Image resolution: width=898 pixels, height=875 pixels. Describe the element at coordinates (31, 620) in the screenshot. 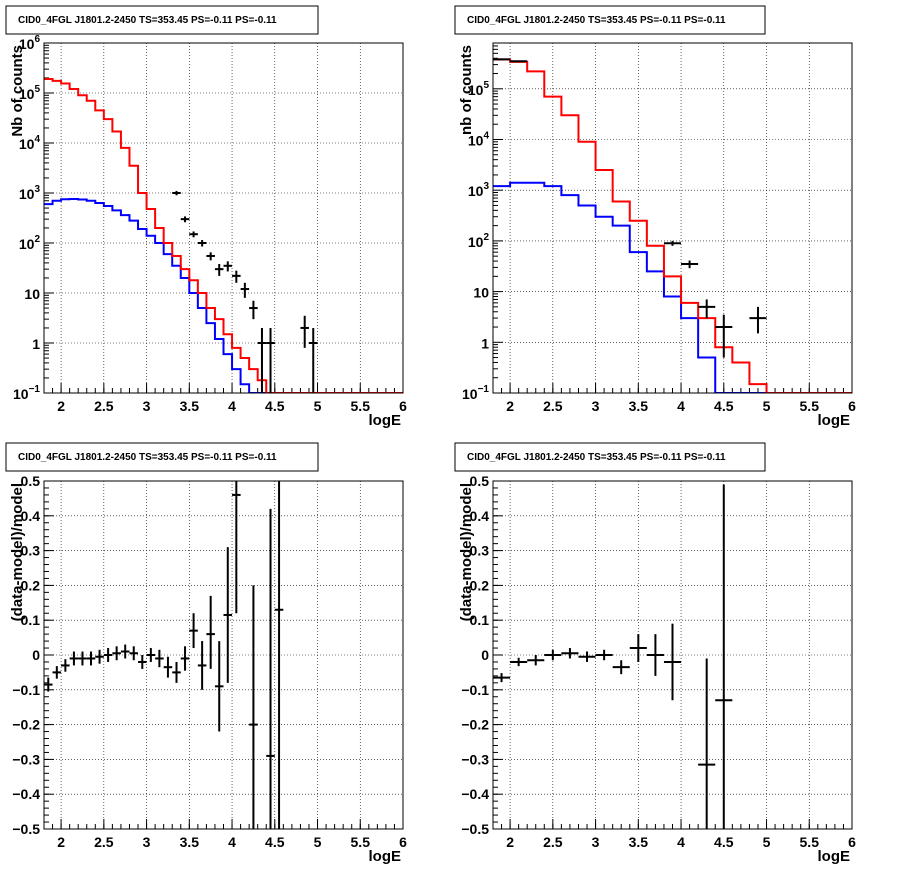

I see `y-tick-label: 0.1` at that location.